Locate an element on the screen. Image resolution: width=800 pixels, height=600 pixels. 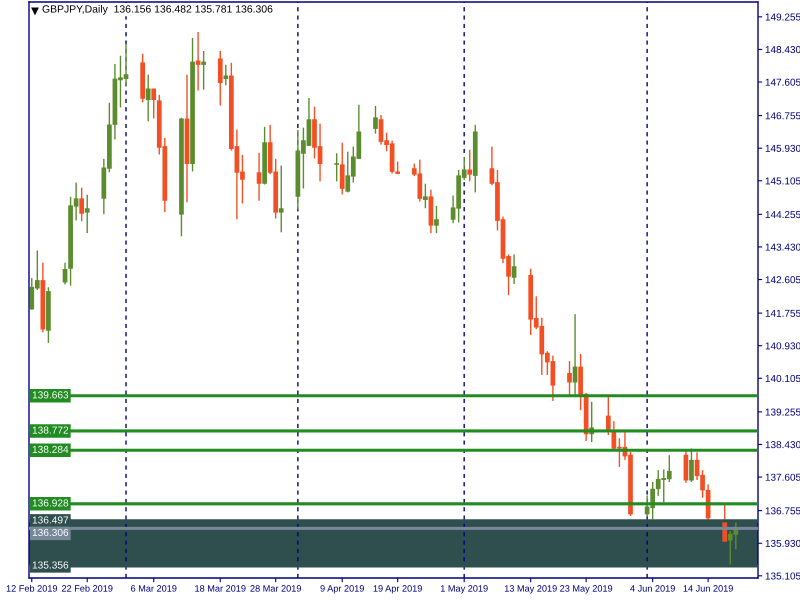
ref-line-label: 135.356 is located at coordinates (50, 565).